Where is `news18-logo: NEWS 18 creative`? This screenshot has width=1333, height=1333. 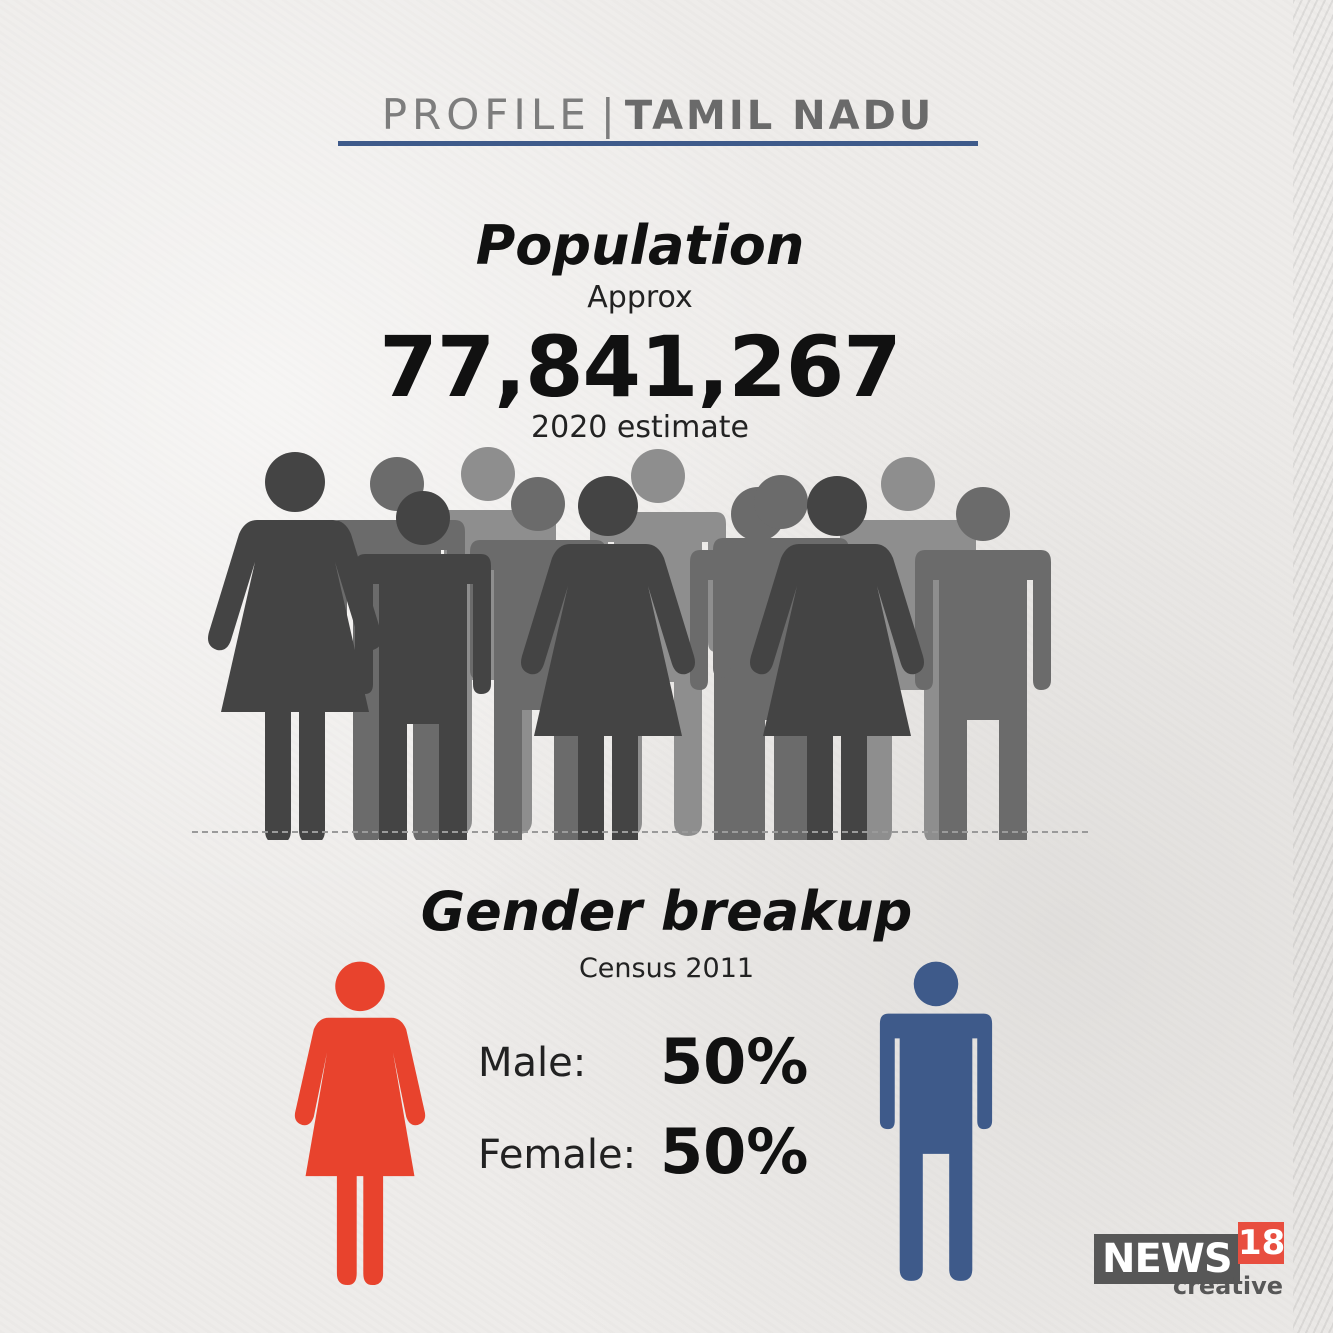 news18-logo: NEWS 18 creative is located at coordinates (1191, 1262).